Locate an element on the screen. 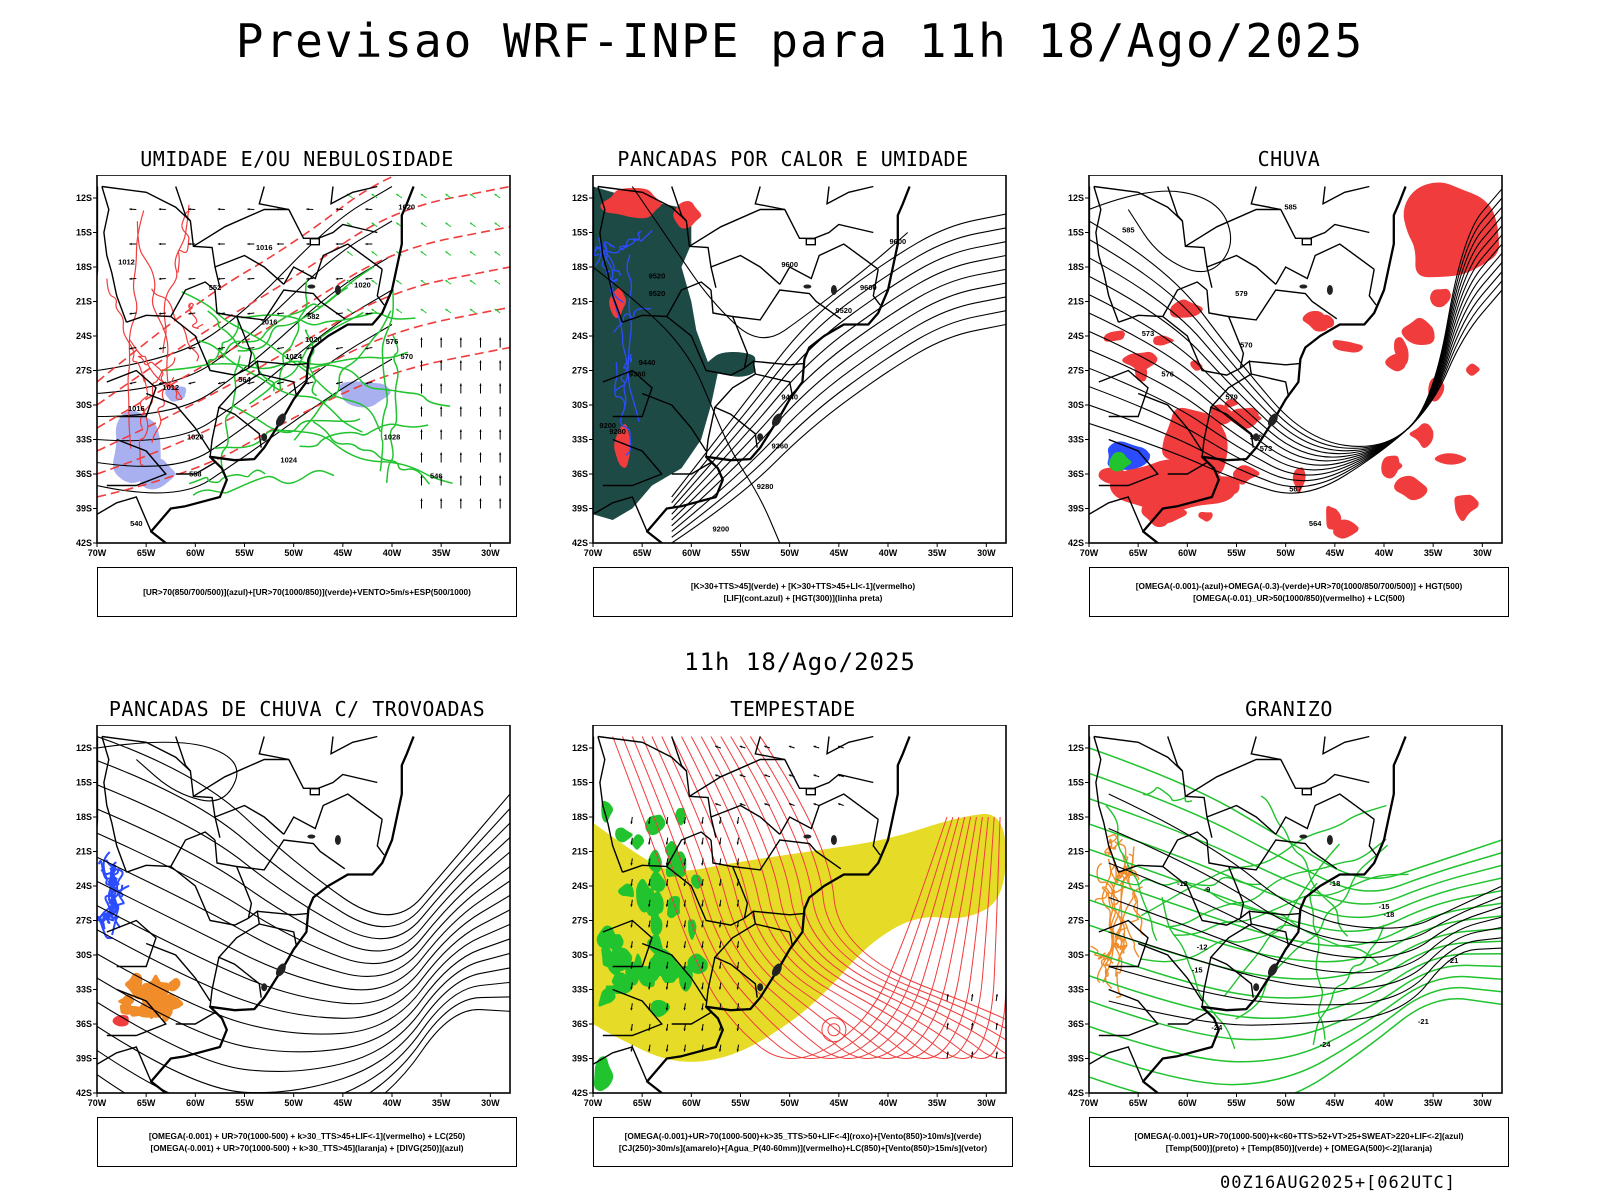 The image size is (1600, 1200). thickness-contour is located at coordinates (248, 279).